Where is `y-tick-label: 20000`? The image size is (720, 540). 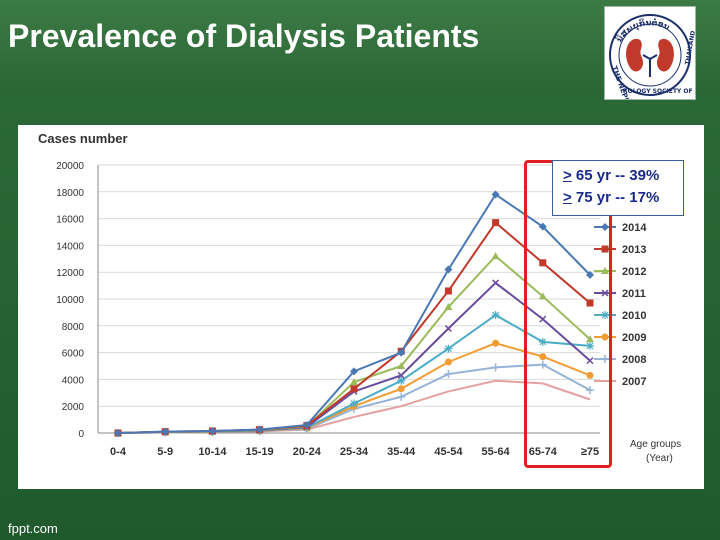 y-tick-label: 20000 is located at coordinates (70, 166).